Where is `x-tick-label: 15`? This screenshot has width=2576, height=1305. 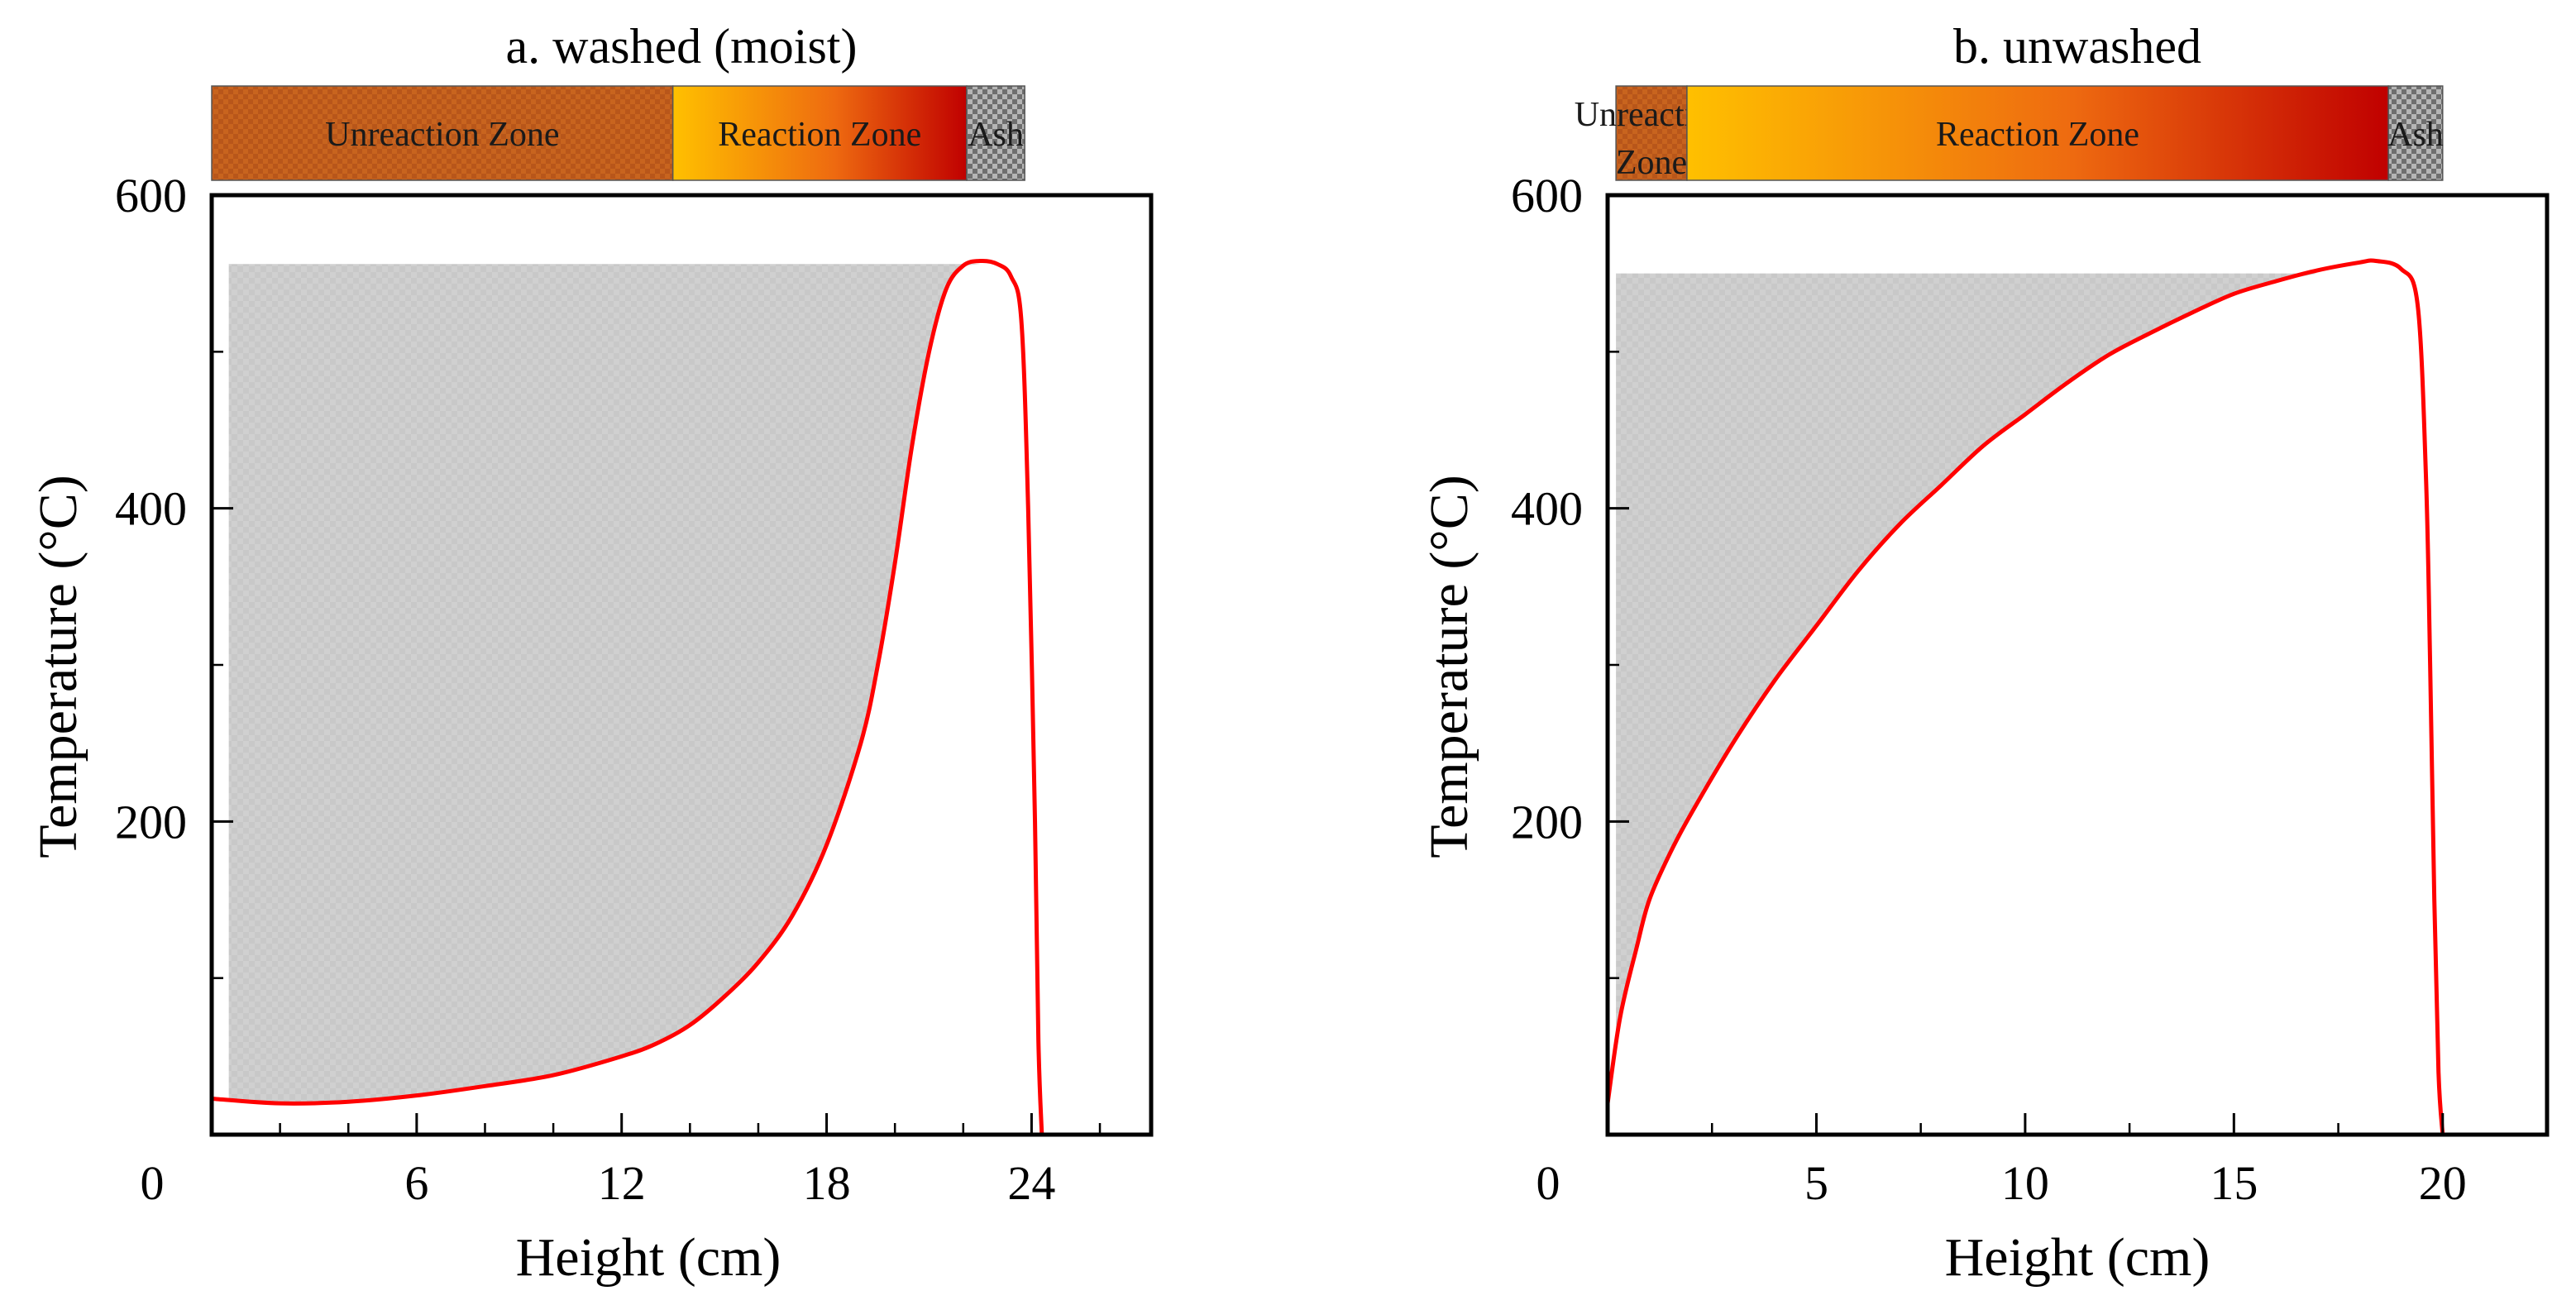
x-tick-label: 15 is located at coordinates (2234, 1183).